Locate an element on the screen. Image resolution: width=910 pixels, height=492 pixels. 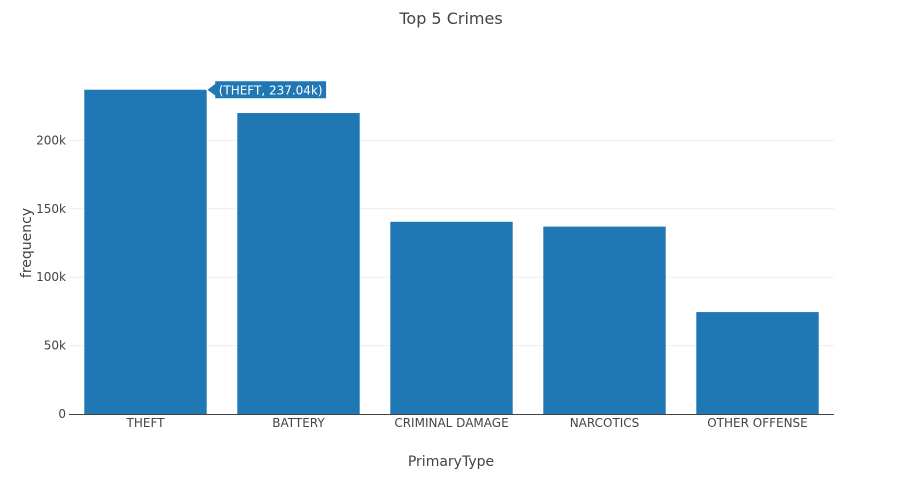
y-tick-label: 0 is located at coordinates (62, 414).